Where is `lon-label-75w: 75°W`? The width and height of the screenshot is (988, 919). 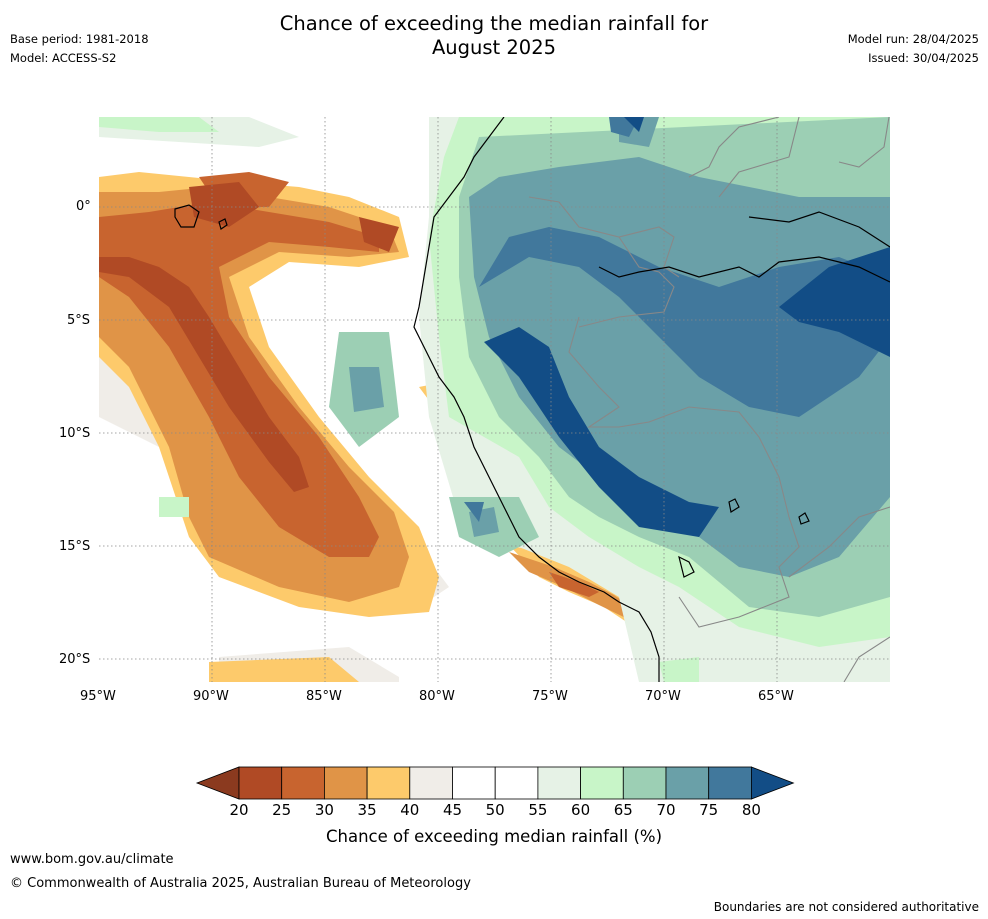
lon-label-75w: 75°W is located at coordinates (550, 696).